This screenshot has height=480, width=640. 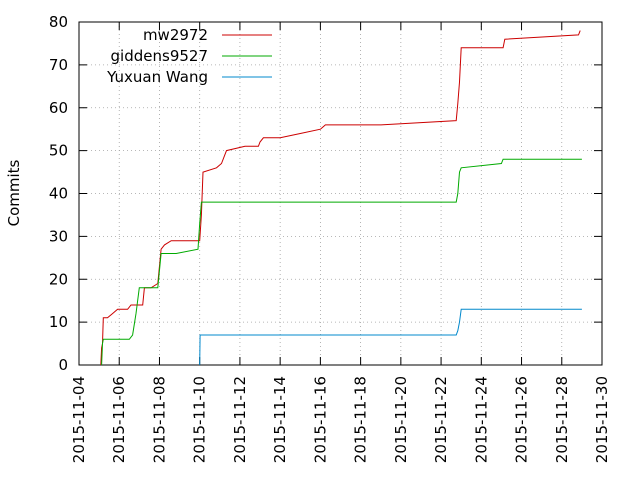 I want to click on x-tick-label: 2015-11-06, so click(x=119, y=419).